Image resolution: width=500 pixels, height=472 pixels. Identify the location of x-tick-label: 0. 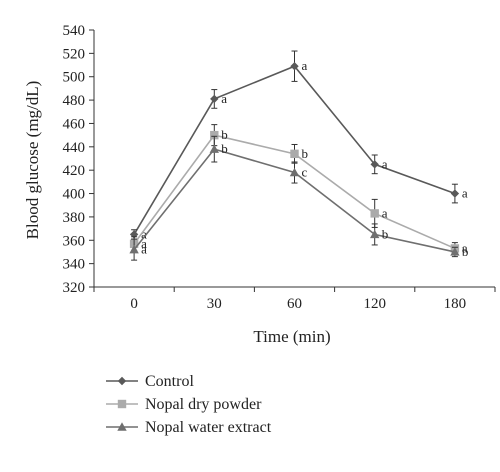
(134, 304).